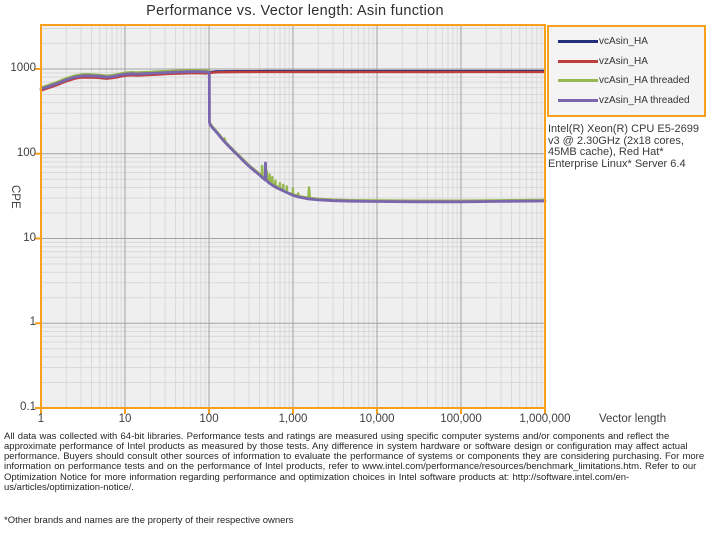  Describe the element at coordinates (633, 419) in the screenshot. I see `x-axis-title: Vector length` at that location.